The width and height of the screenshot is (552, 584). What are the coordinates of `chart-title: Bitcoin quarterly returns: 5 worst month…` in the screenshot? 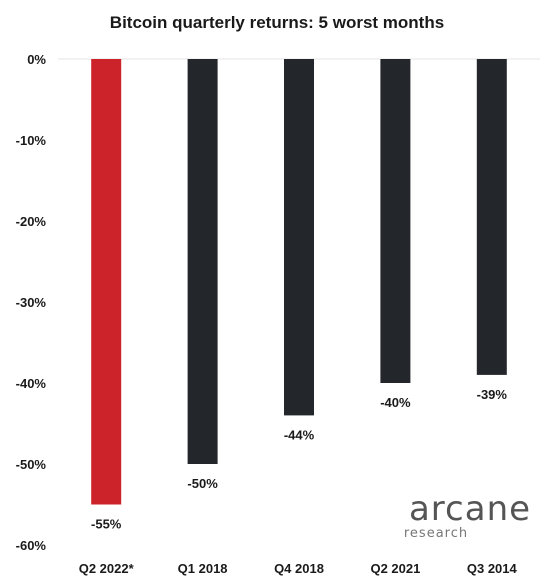 It's located at (277, 22).